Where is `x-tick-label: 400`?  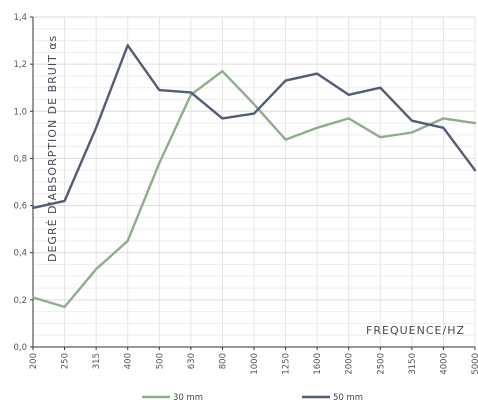
x-tick-label: 400 is located at coordinates (129, 361).